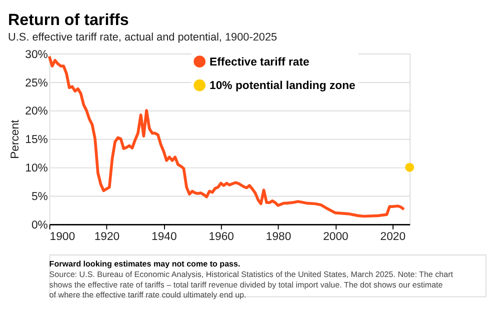  What do you see at coordinates (335, 236) in the screenshot?
I see `x-tick-label: 2000` at bounding box center [335, 236].